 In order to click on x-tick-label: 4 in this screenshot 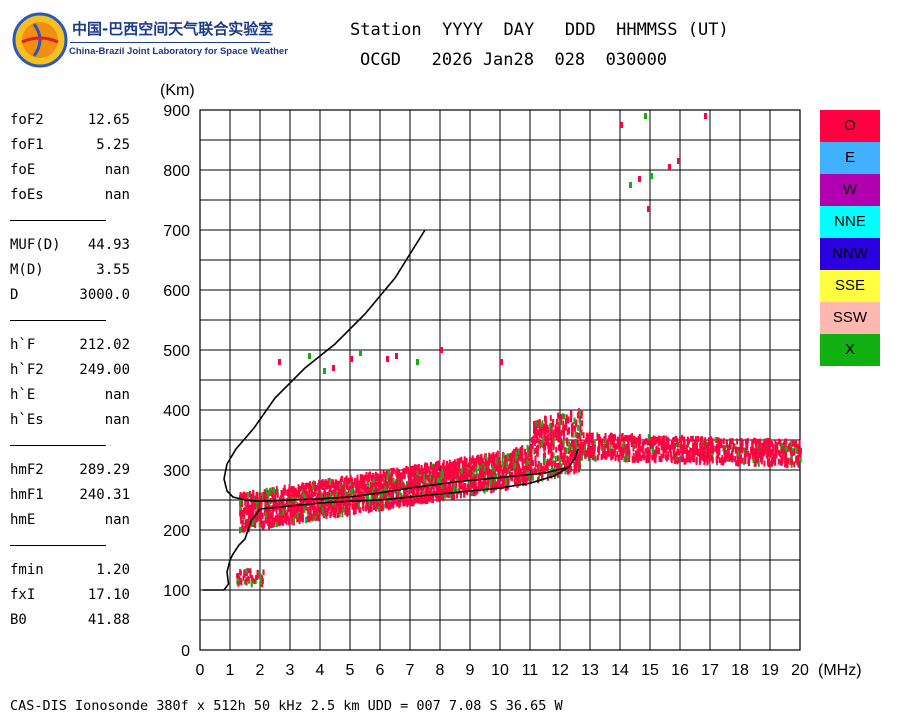, I will do `click(320, 670)`.